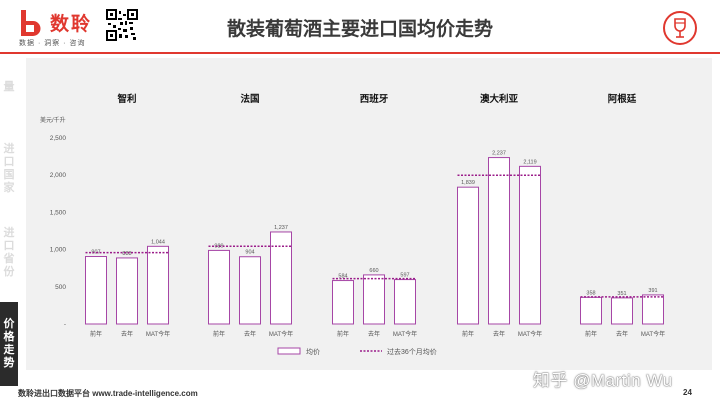 The image size is (720, 405). What do you see at coordinates (58, 250) in the screenshot?
I see `y-tick-label: 1,000` at bounding box center [58, 250].